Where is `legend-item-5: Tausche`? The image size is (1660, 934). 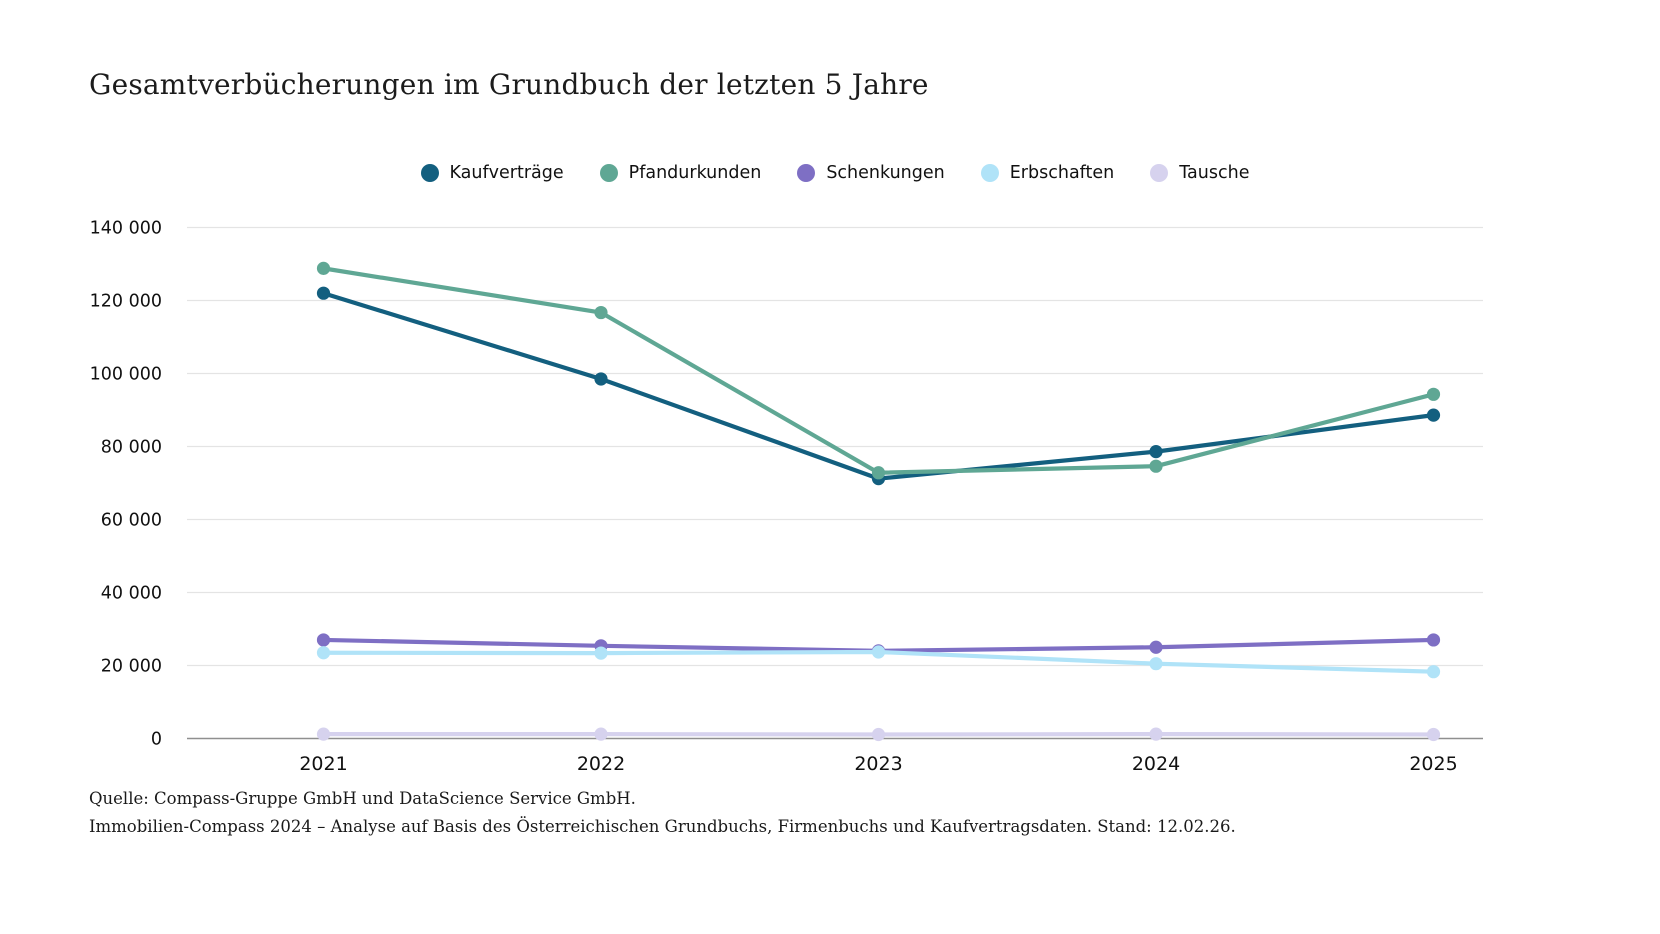 legend-item-5: Tausche is located at coordinates (1199, 173).